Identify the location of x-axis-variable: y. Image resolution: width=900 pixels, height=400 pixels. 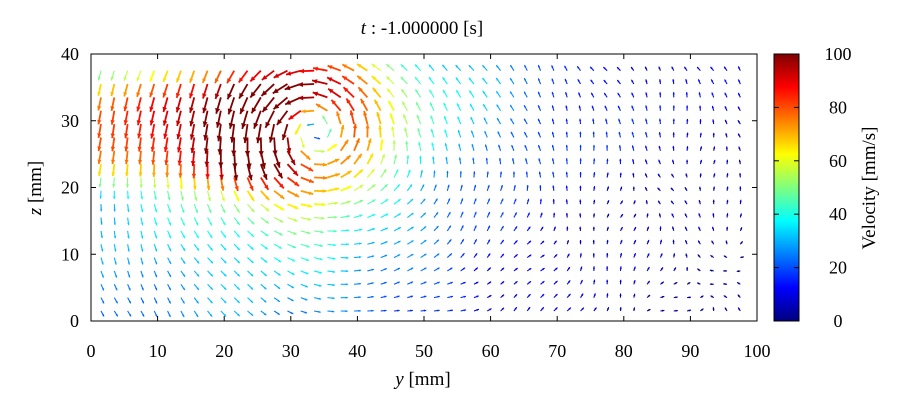
(398, 379).